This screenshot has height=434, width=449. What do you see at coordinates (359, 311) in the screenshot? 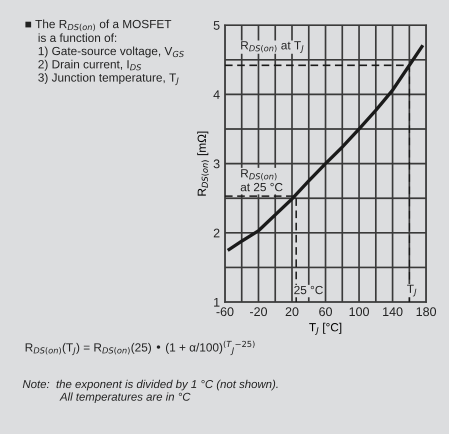
I see `x-tick-label: 100` at bounding box center [359, 311].